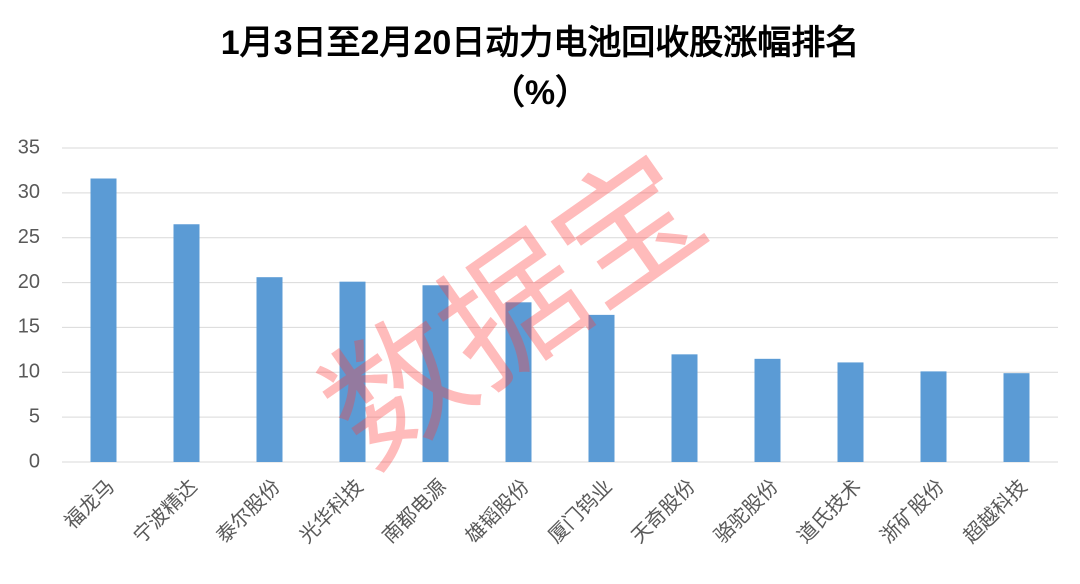 This screenshot has height=584, width=1080. What do you see at coordinates (29, 327) in the screenshot?
I see `y-tick-label: 15` at bounding box center [29, 327].